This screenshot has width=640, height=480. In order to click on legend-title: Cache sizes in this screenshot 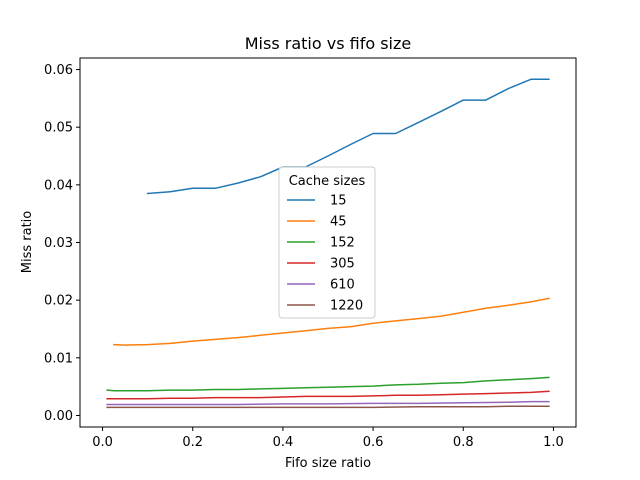, I will do `click(327, 181)`.